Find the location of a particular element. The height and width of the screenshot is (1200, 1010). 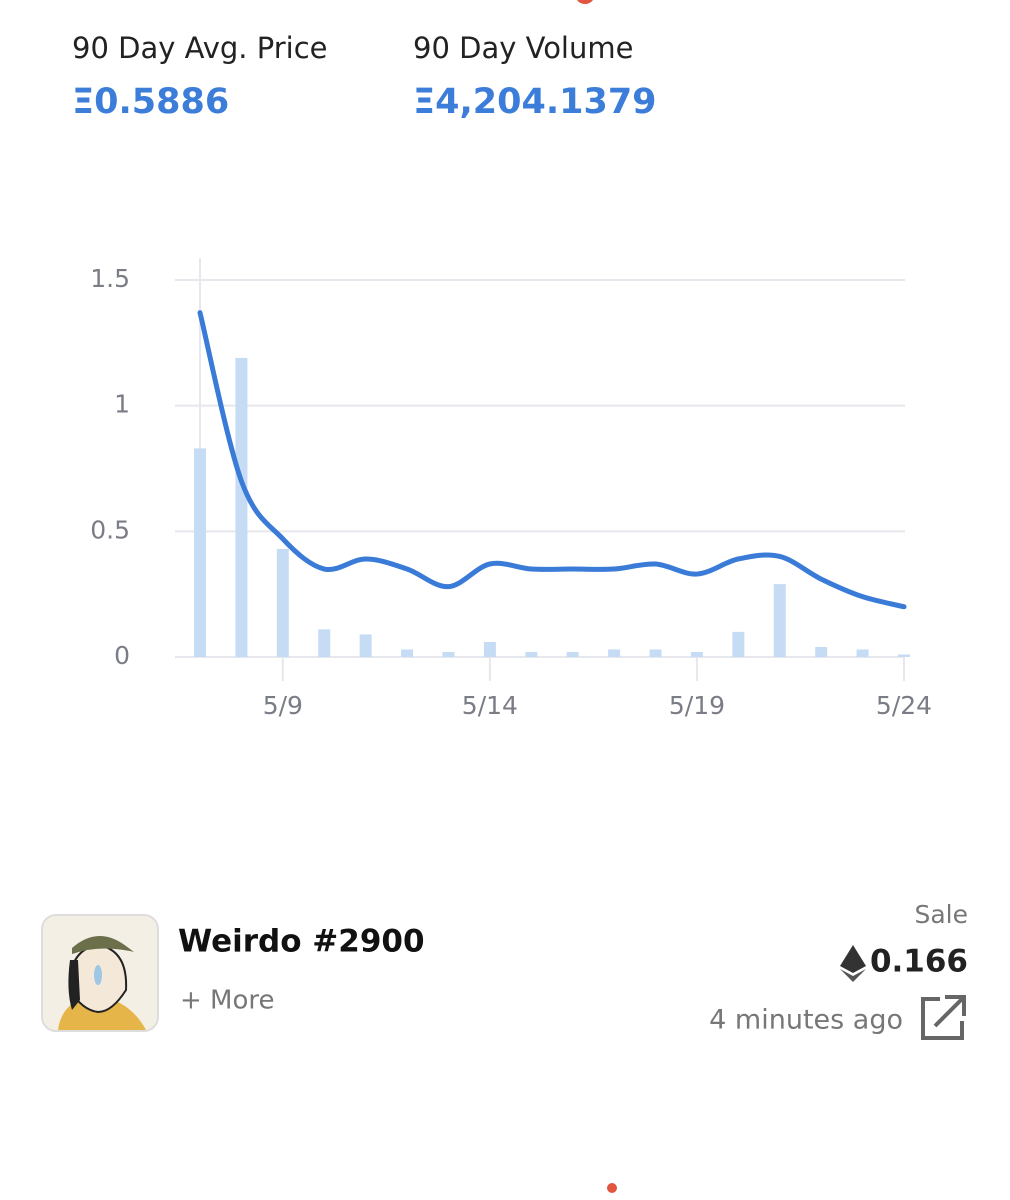

stat-value: Ξ4,204.1379 is located at coordinates (535, 102).